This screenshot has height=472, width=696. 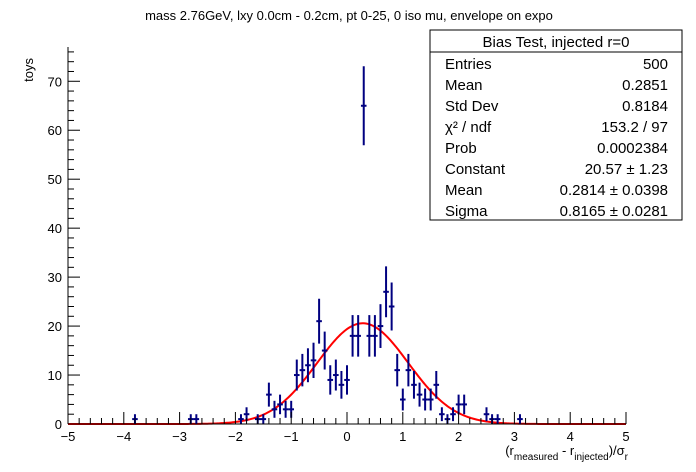 What do you see at coordinates (570, 436) in the screenshot?
I see `x-tick-label: 4` at bounding box center [570, 436].